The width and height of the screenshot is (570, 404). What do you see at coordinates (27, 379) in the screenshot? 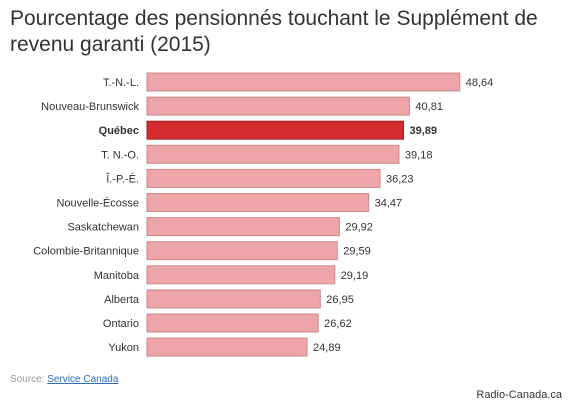
I see `source-label: Source:` at bounding box center [27, 379].